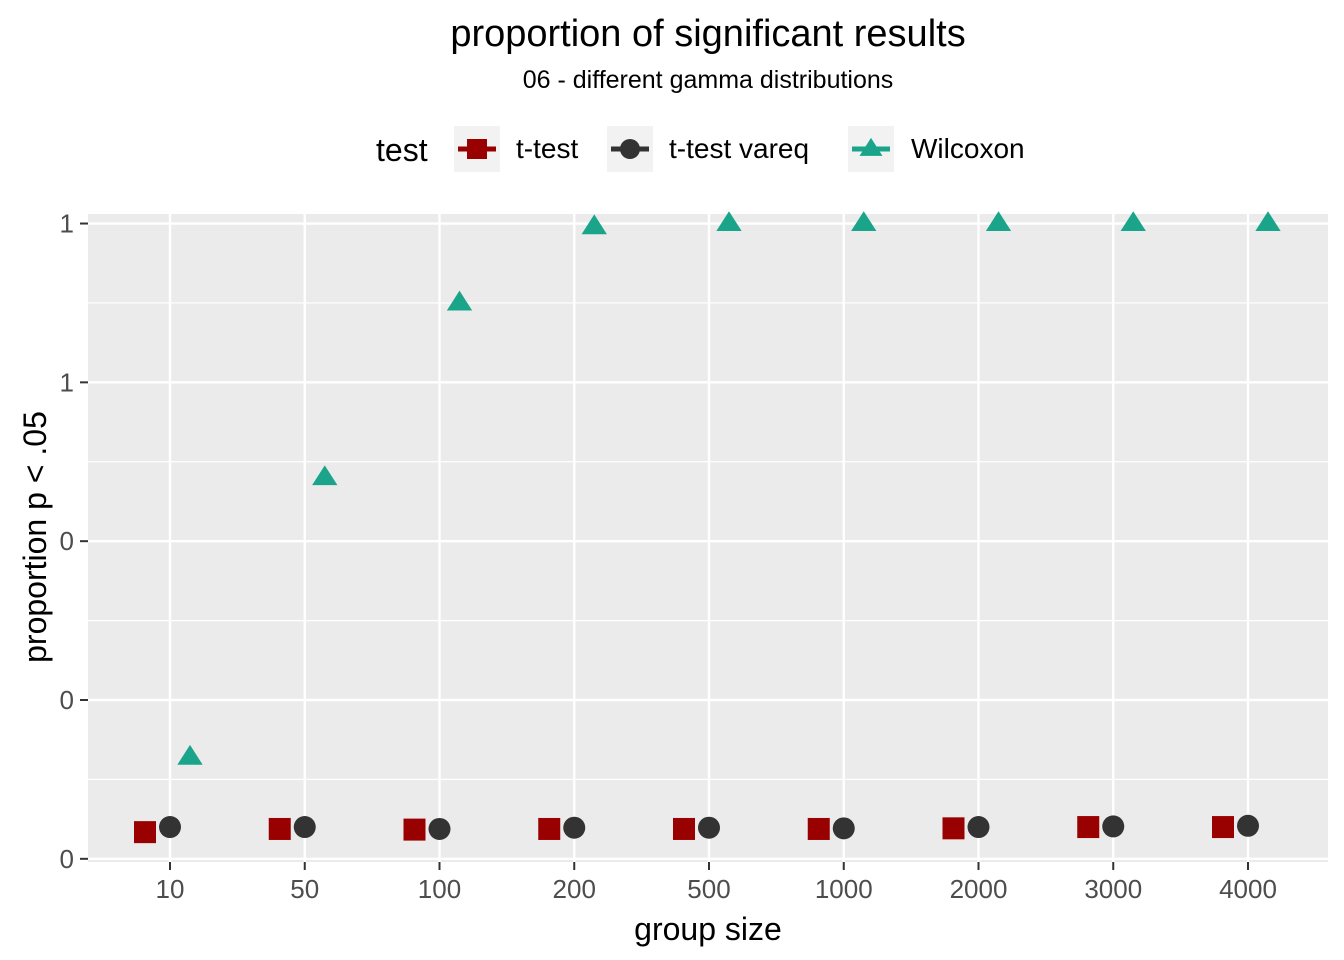  Describe the element at coordinates (708, 80) in the screenshot. I see `chart-subtitle: 06 - different gamma distributions` at that location.